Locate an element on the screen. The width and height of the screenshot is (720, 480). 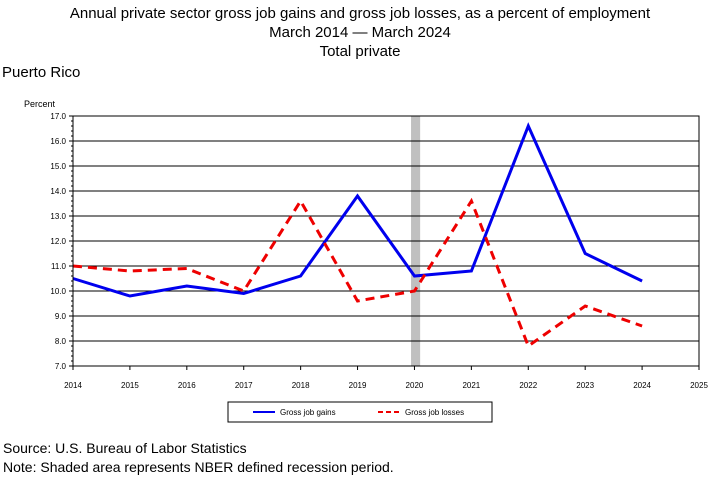
x-tick-label: 2017 is located at coordinates (244, 385).